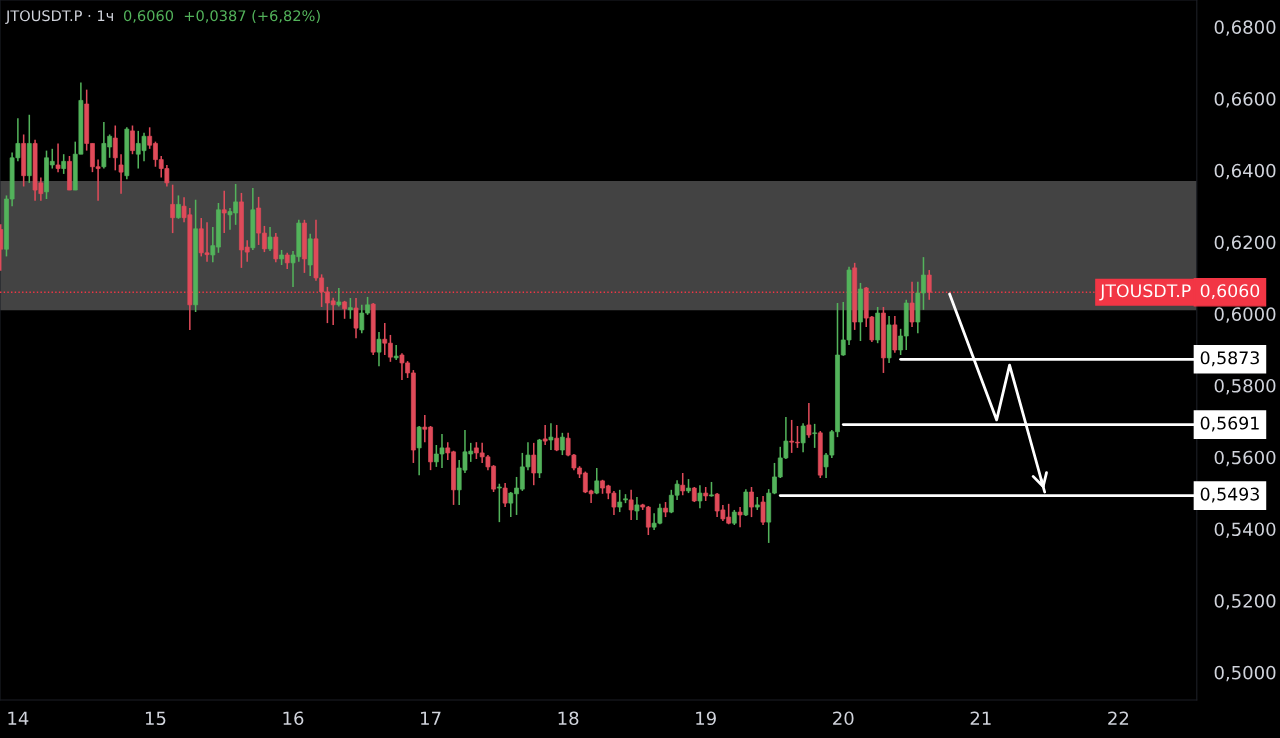 The width and height of the screenshot is (1280, 738). What do you see at coordinates (1145, 292) in the screenshot?
I see `annotation: JTOUSDT.P` at bounding box center [1145, 292].